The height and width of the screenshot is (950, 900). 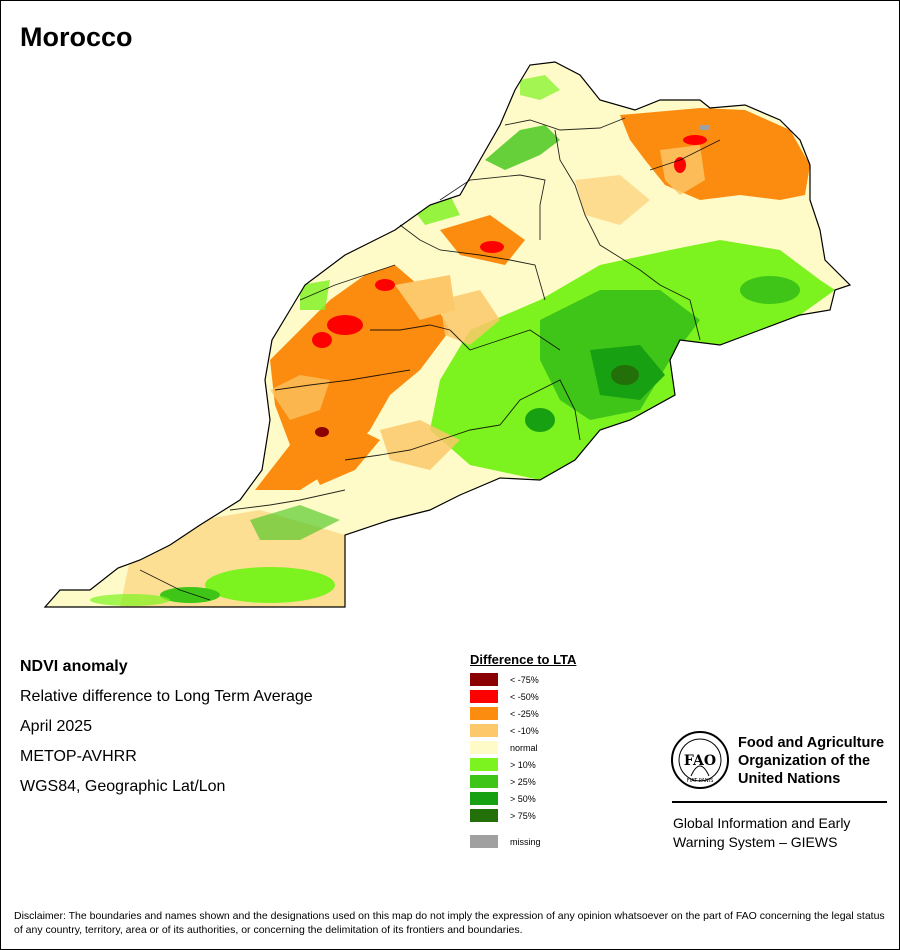 I want to click on legend-label: > 25%, so click(x=523, y=781).